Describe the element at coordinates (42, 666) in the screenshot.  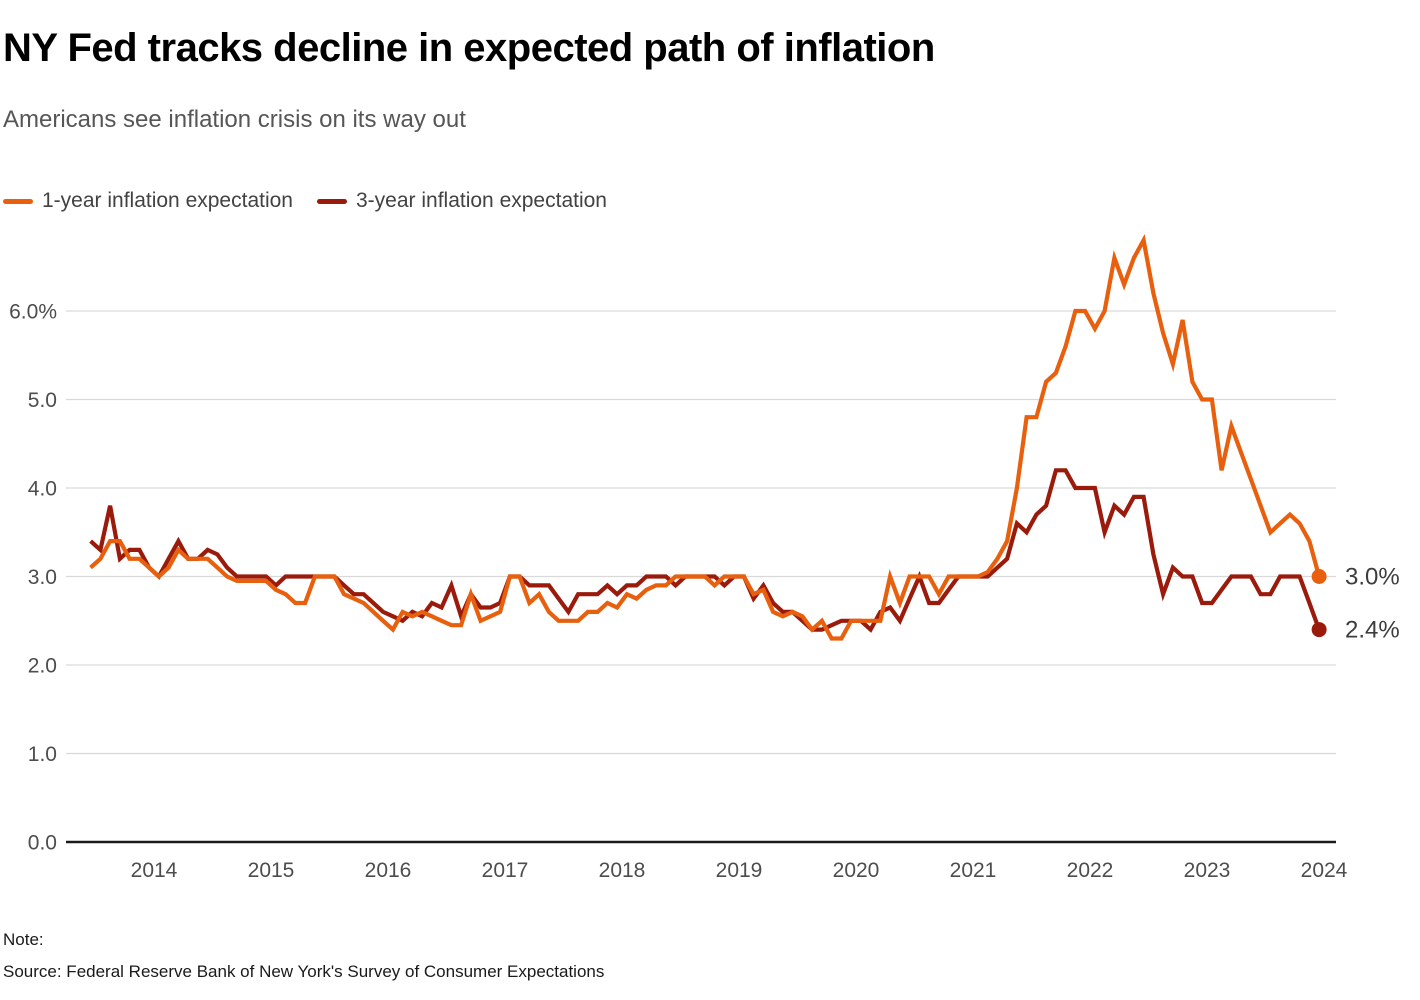
I see `y-axis-label-2: 2.0` at that location.